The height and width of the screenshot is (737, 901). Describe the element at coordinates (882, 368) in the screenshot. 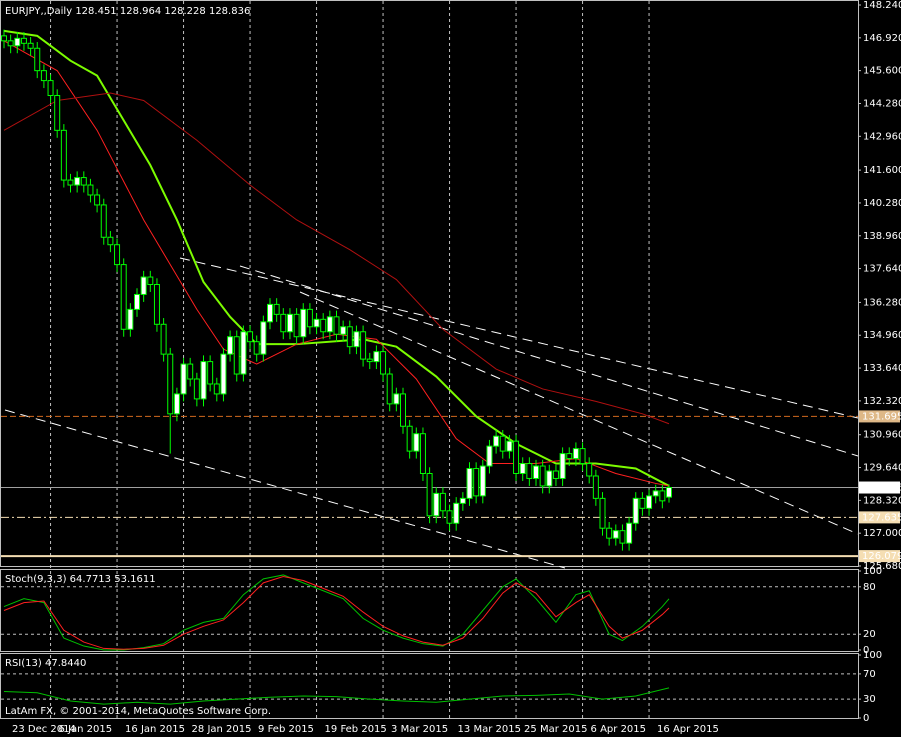

I see `y-tick-label: 133.640` at that location.